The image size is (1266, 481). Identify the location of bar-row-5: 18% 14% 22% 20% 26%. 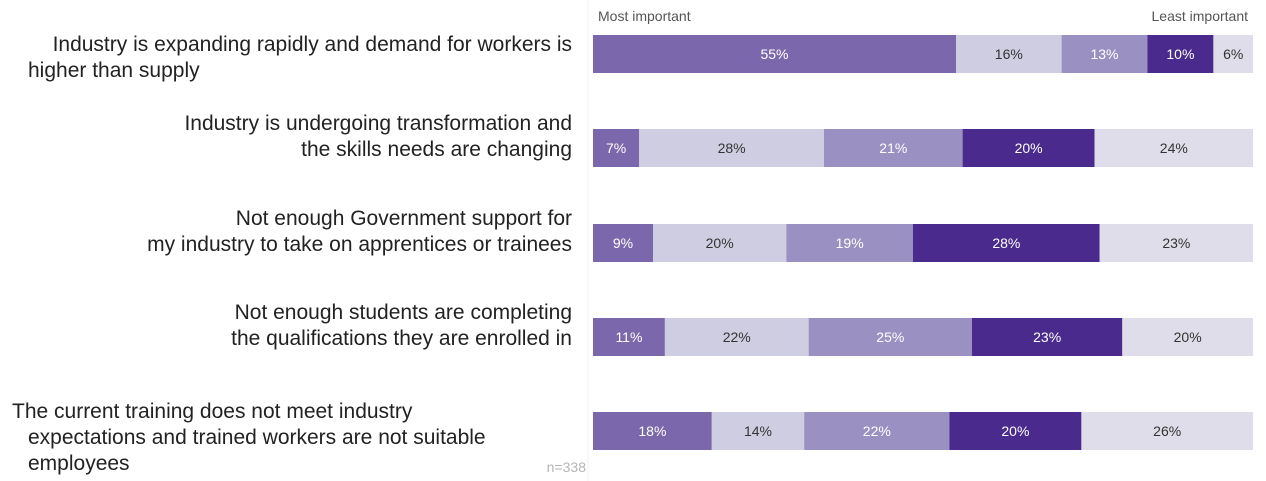
(923, 431).